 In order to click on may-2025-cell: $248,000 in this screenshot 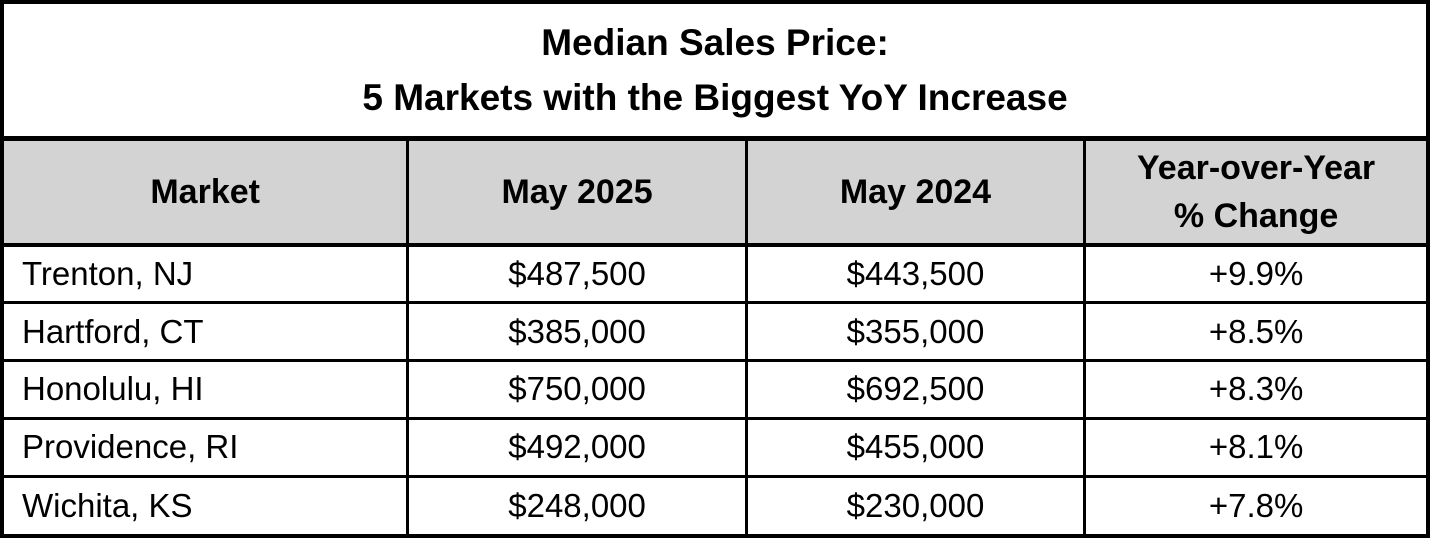, I will do `click(577, 504)`.